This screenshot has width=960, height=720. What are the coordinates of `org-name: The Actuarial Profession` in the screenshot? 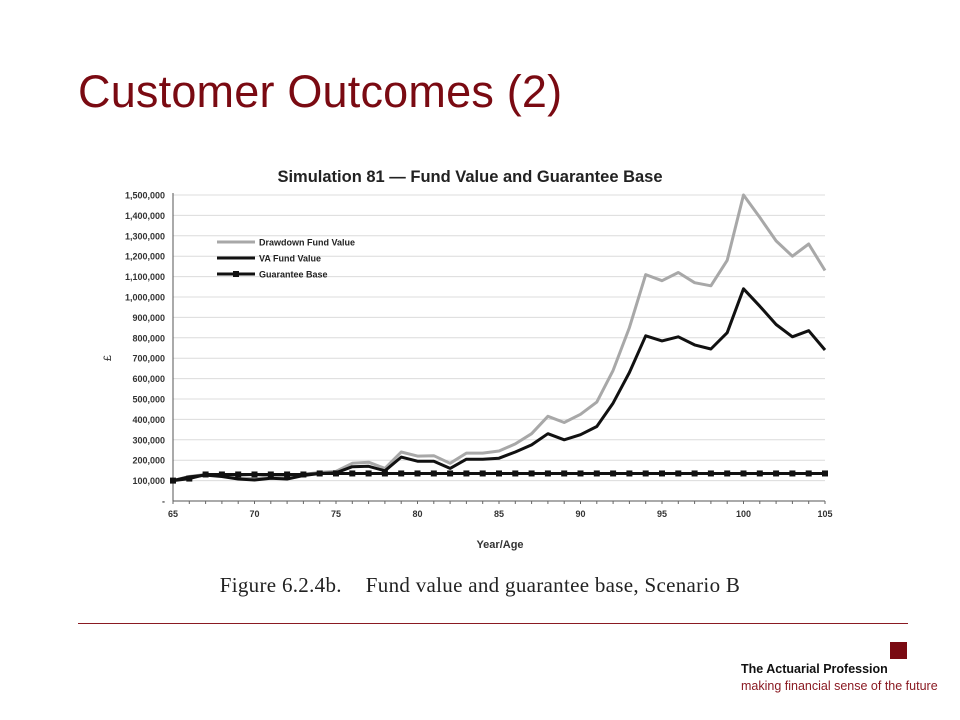 It's located at (814, 669).